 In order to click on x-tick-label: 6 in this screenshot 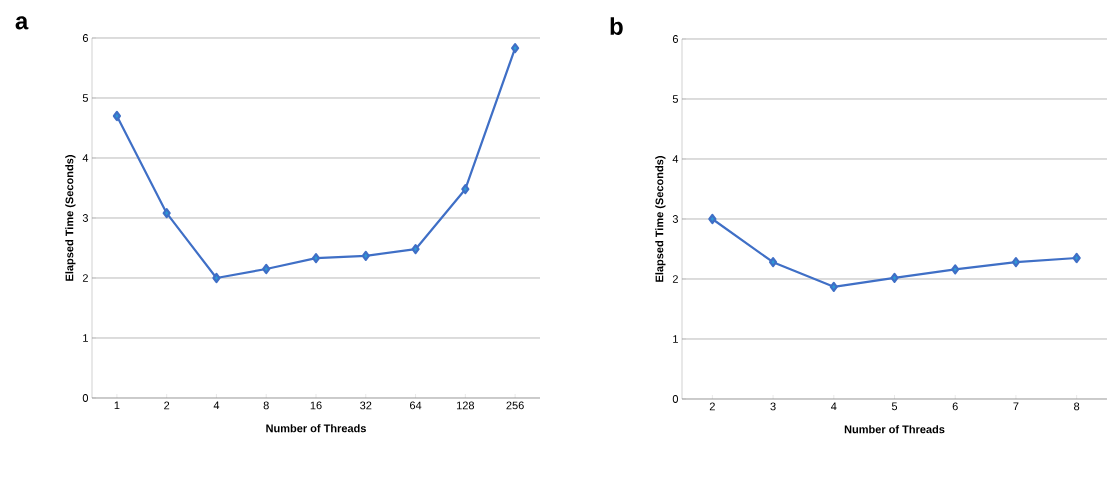, I will do `click(955, 406)`.